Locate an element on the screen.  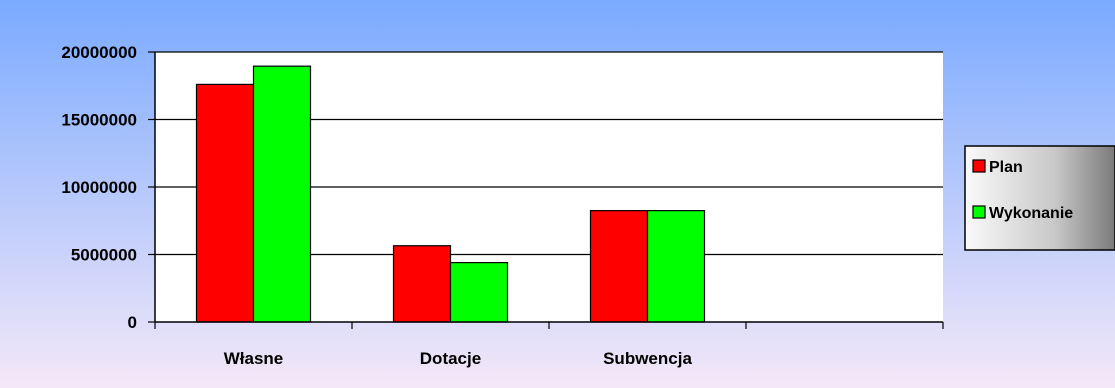
bar-plan-Dotacje is located at coordinates (422, 284).